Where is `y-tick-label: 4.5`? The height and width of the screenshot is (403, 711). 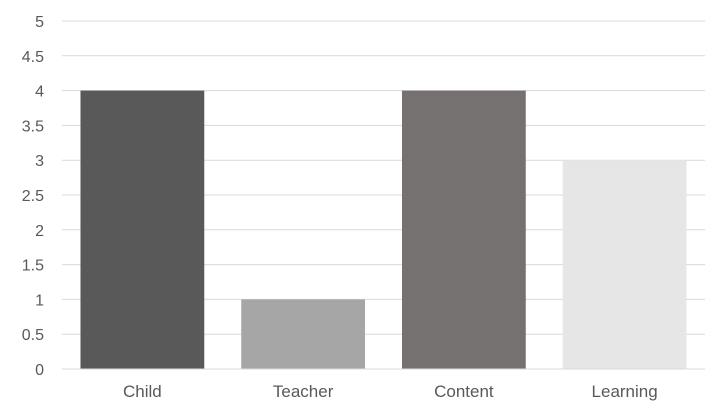
y-tick-label: 4.5 is located at coordinates (33, 57).